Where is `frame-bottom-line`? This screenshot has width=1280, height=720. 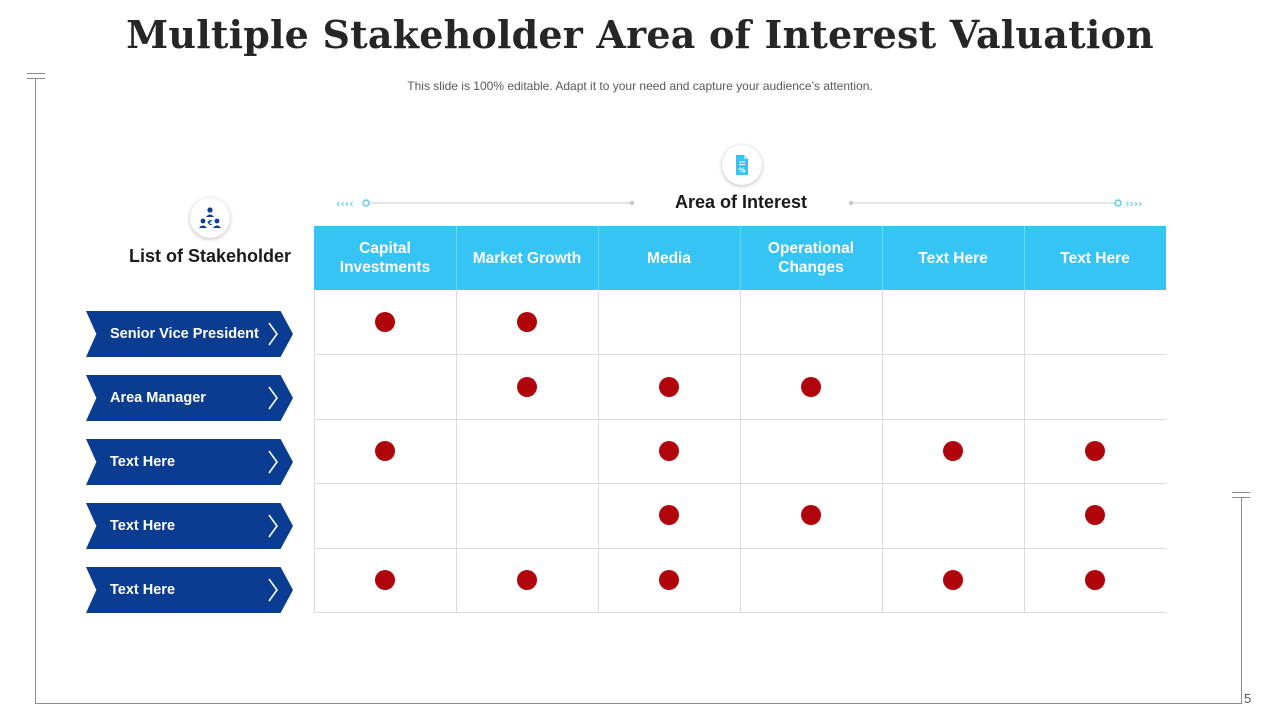
frame-bottom-line is located at coordinates (638, 703).